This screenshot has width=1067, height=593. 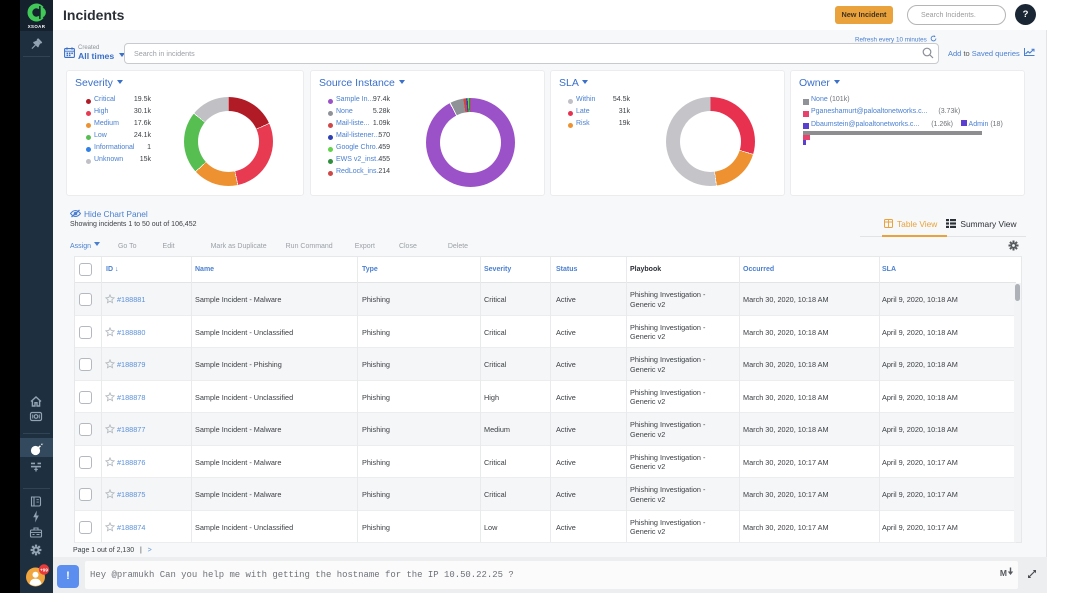 I want to click on svg-text: +99, so click(x=44, y=570).